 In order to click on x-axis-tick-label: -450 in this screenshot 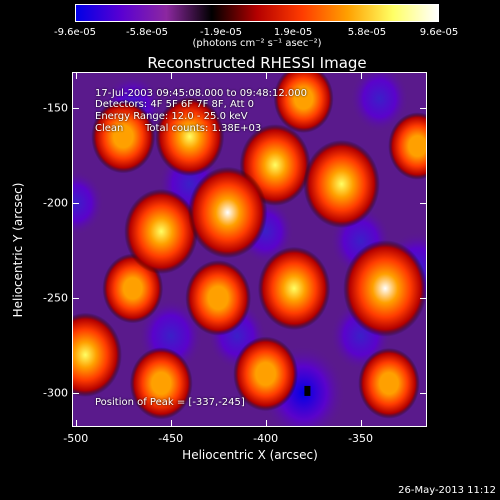, I will do `click(171, 438)`.